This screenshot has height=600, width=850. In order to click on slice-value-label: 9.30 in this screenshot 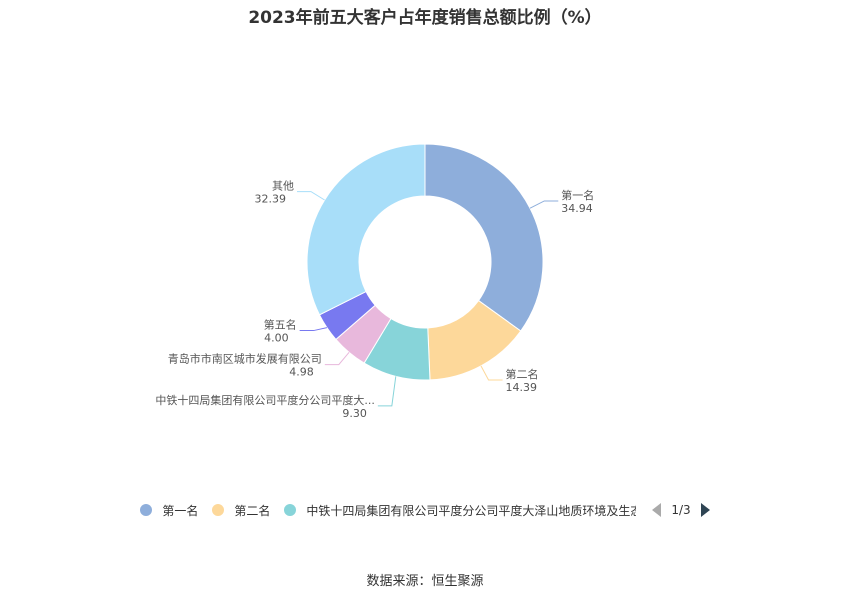, I will do `click(354, 413)`.